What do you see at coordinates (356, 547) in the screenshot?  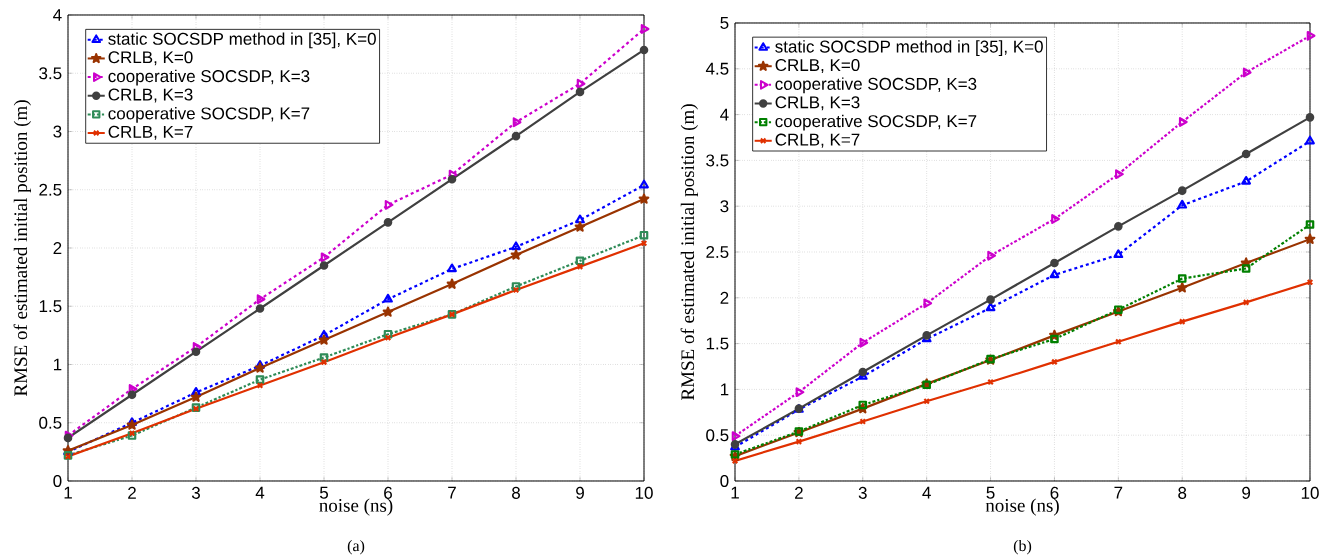 I see `text: (a)` at bounding box center [356, 547].